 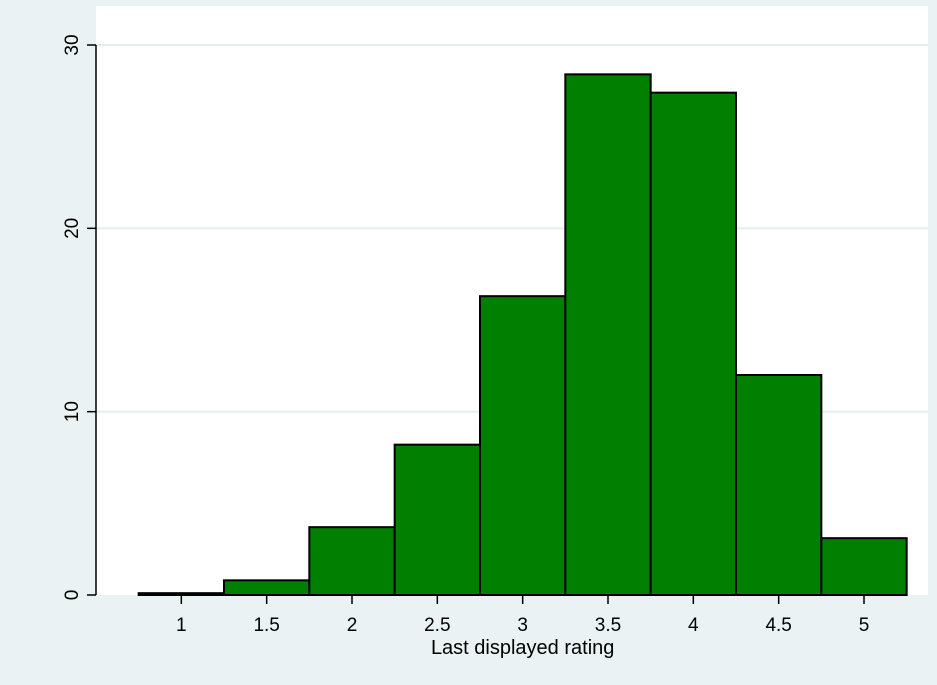 What do you see at coordinates (72, 411) in the screenshot?
I see `y-tick-label-10: 10` at bounding box center [72, 411].